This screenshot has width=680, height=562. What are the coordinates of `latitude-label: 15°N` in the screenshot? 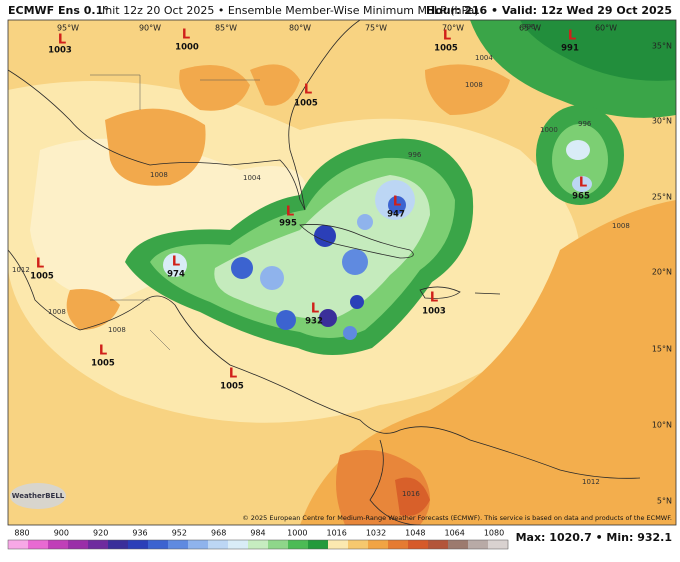 It's located at (662, 349).